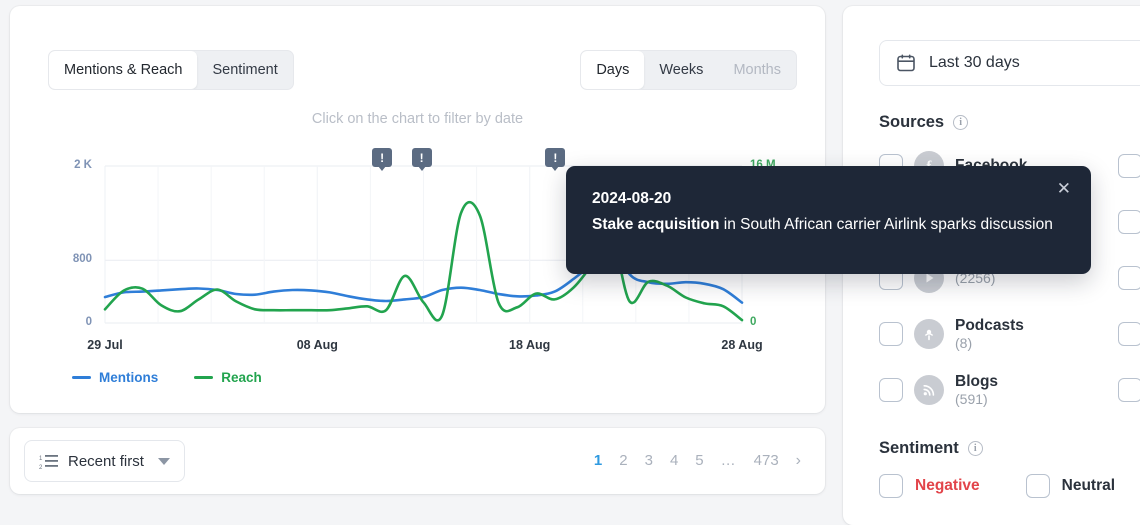 Image resolution: width=1140 pixels, height=525 pixels. I want to click on svg-text: 2, so click(41, 467).